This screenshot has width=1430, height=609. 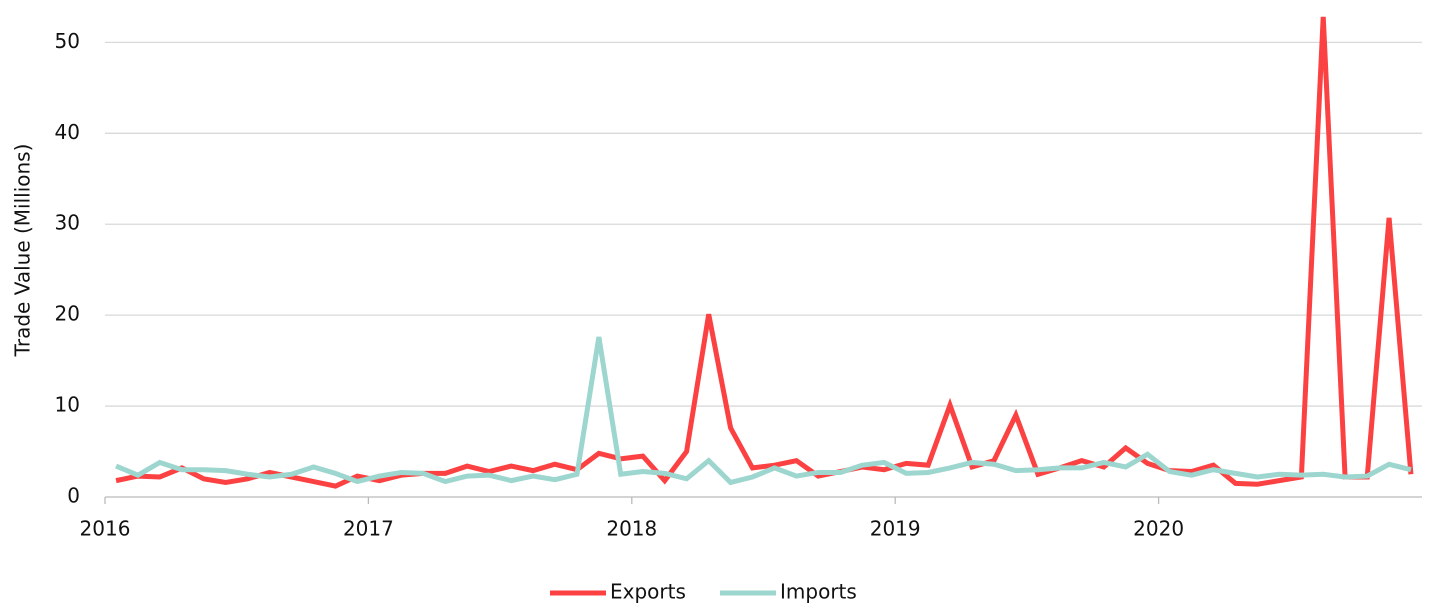 What do you see at coordinates (105, 529) in the screenshot?
I see `x-tick-label: 2016` at bounding box center [105, 529].